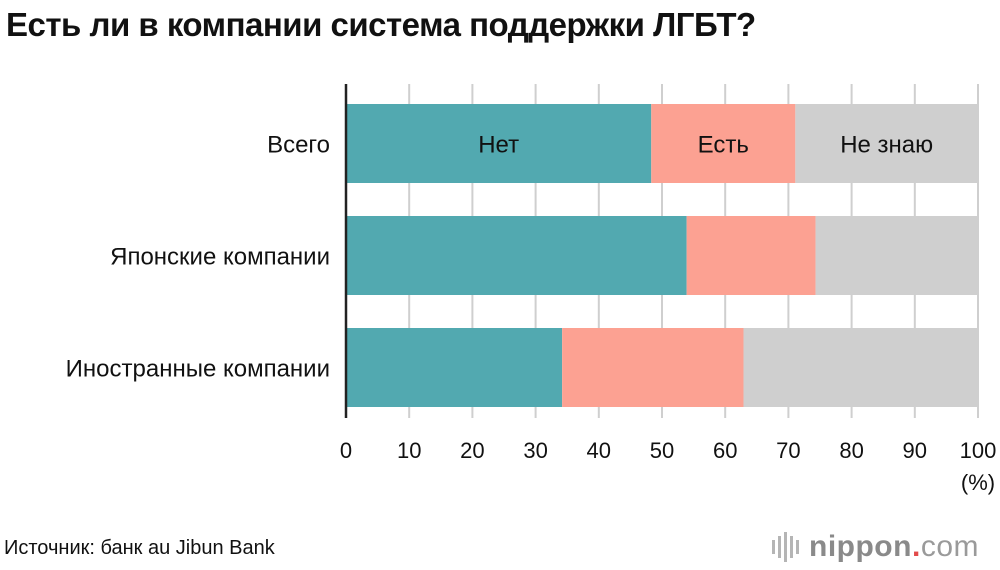  I want to click on x-tick-label: 30, so click(535, 450).